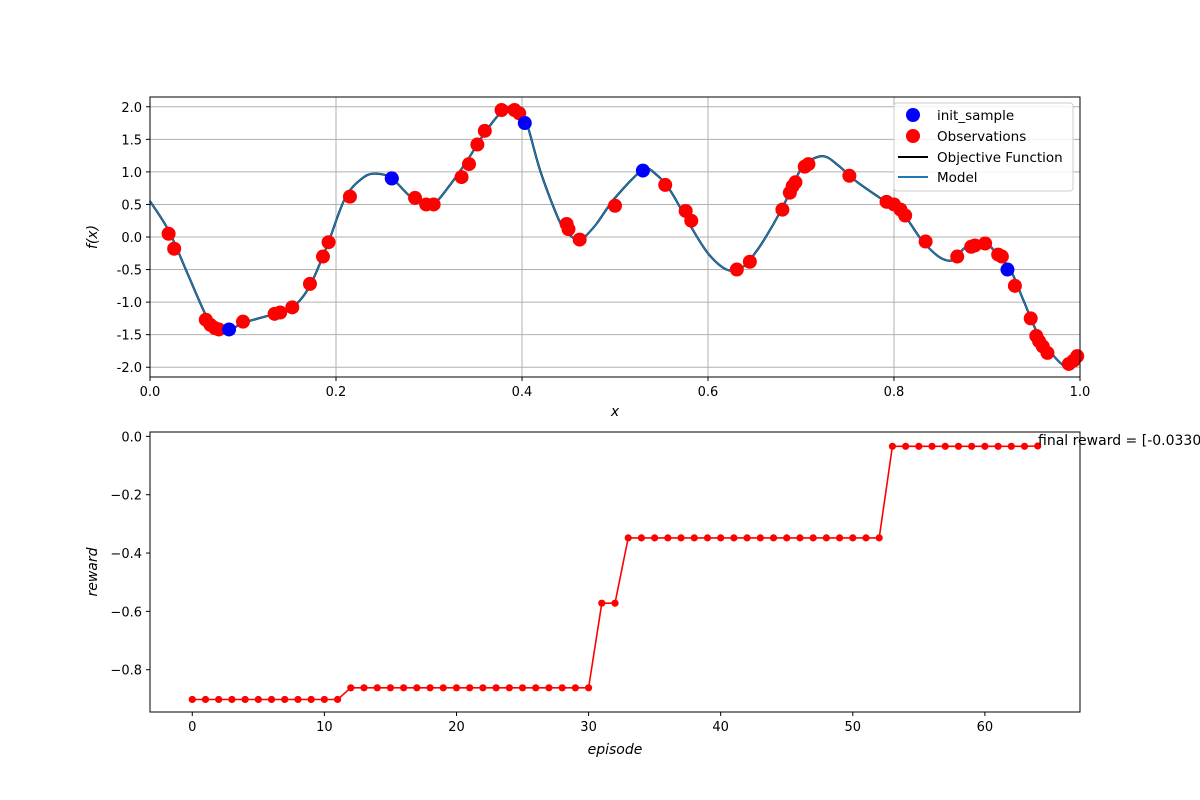 The width and height of the screenshot is (1200, 800). I want to click on top-y-tick-label: -1.0, so click(129, 303).